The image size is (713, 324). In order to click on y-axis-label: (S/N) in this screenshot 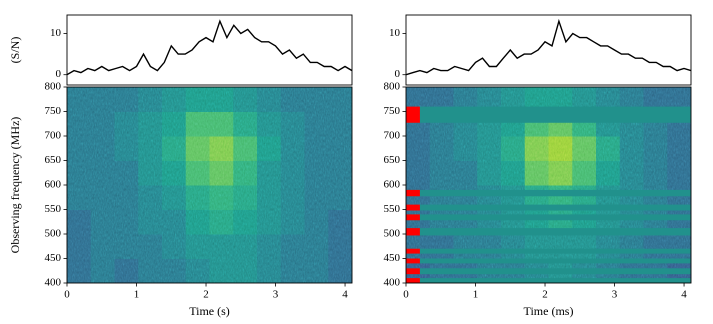, I will do `click(15, 50)`.